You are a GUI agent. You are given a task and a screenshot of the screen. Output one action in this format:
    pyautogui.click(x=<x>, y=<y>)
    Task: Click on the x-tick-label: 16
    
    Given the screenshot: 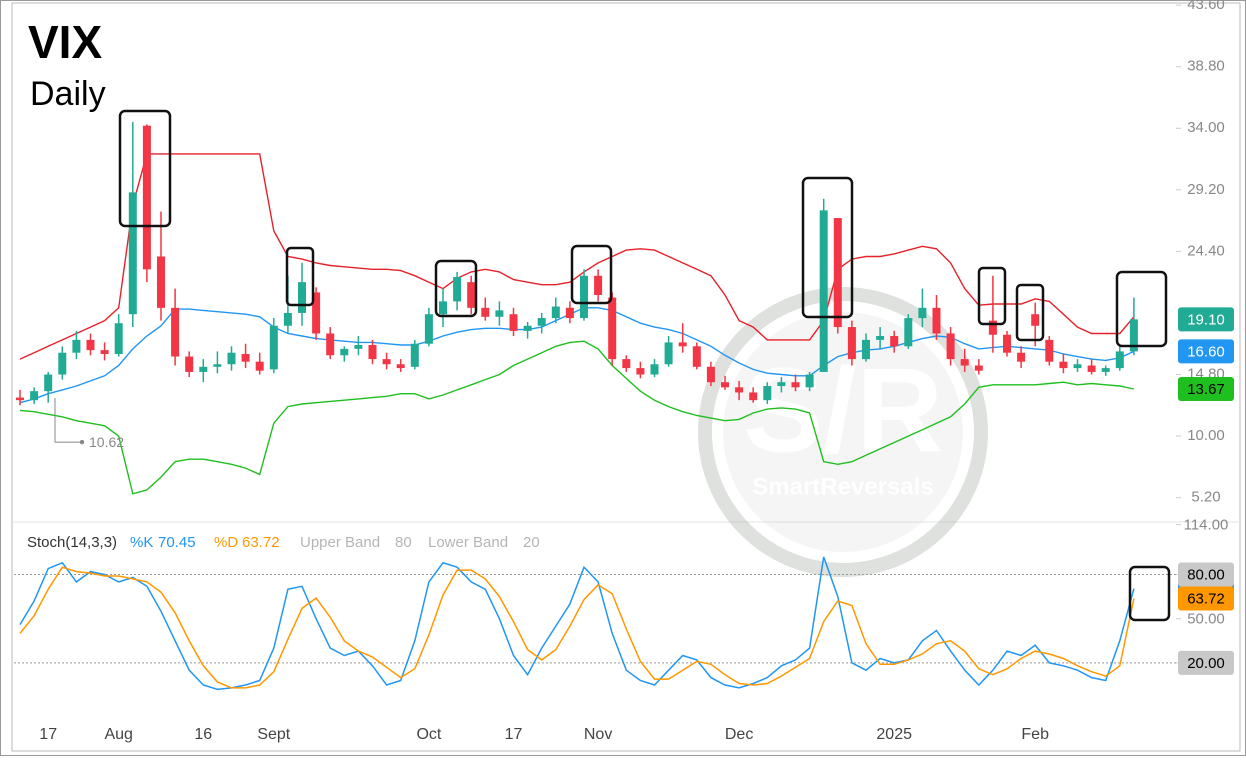 What is the action you would take?
    pyautogui.click(x=203, y=734)
    